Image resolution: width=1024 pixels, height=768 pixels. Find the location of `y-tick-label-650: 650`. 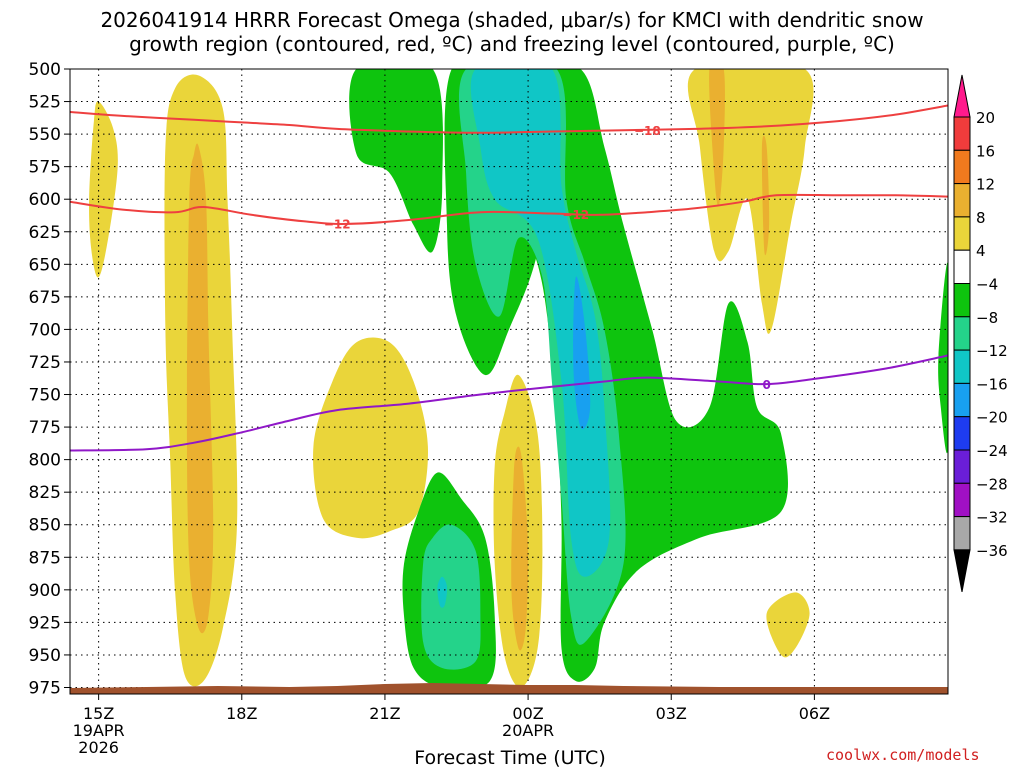

y-tick-label-650: 650 is located at coordinates (45, 265).